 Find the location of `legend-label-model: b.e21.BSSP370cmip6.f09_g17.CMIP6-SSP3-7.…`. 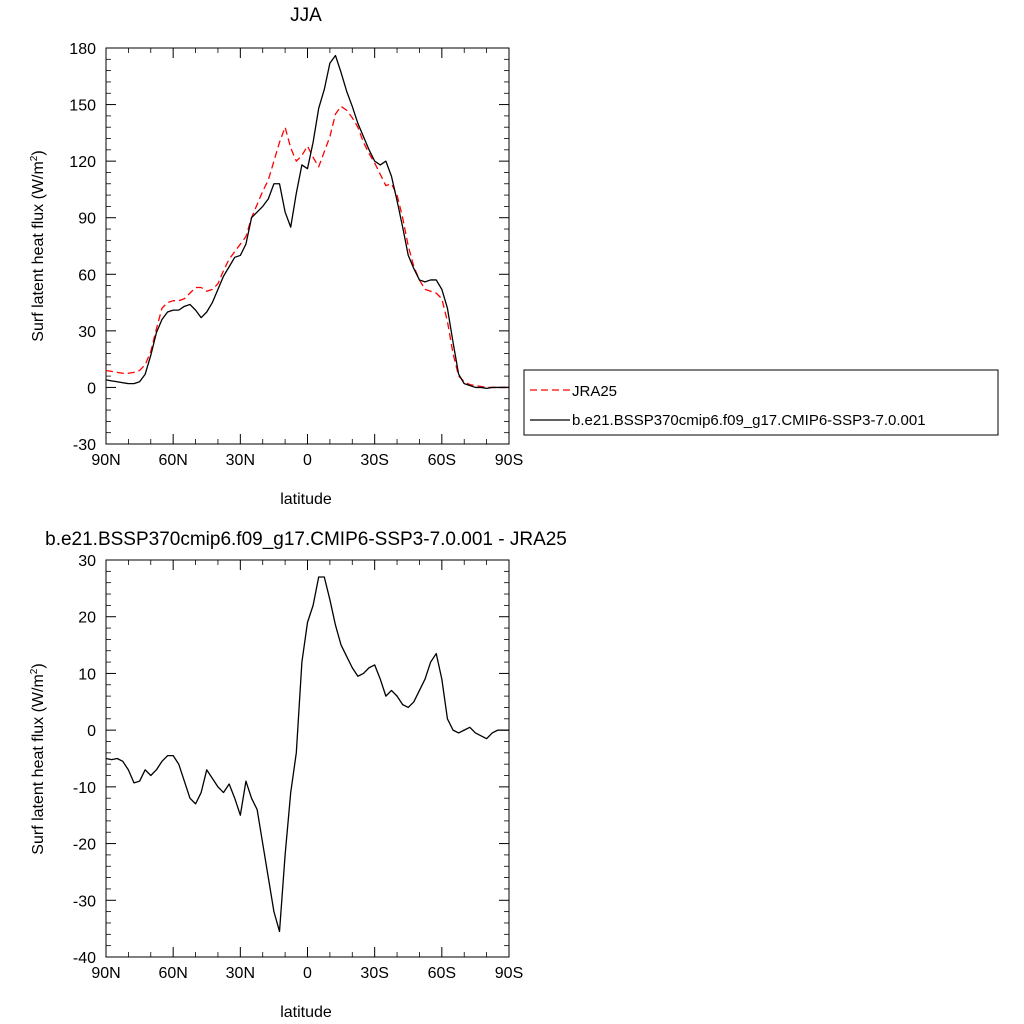

legend-label-model: b.e21.BSSP370cmip6.f09_g17.CMIP6-SSP3-7.… is located at coordinates (749, 420).